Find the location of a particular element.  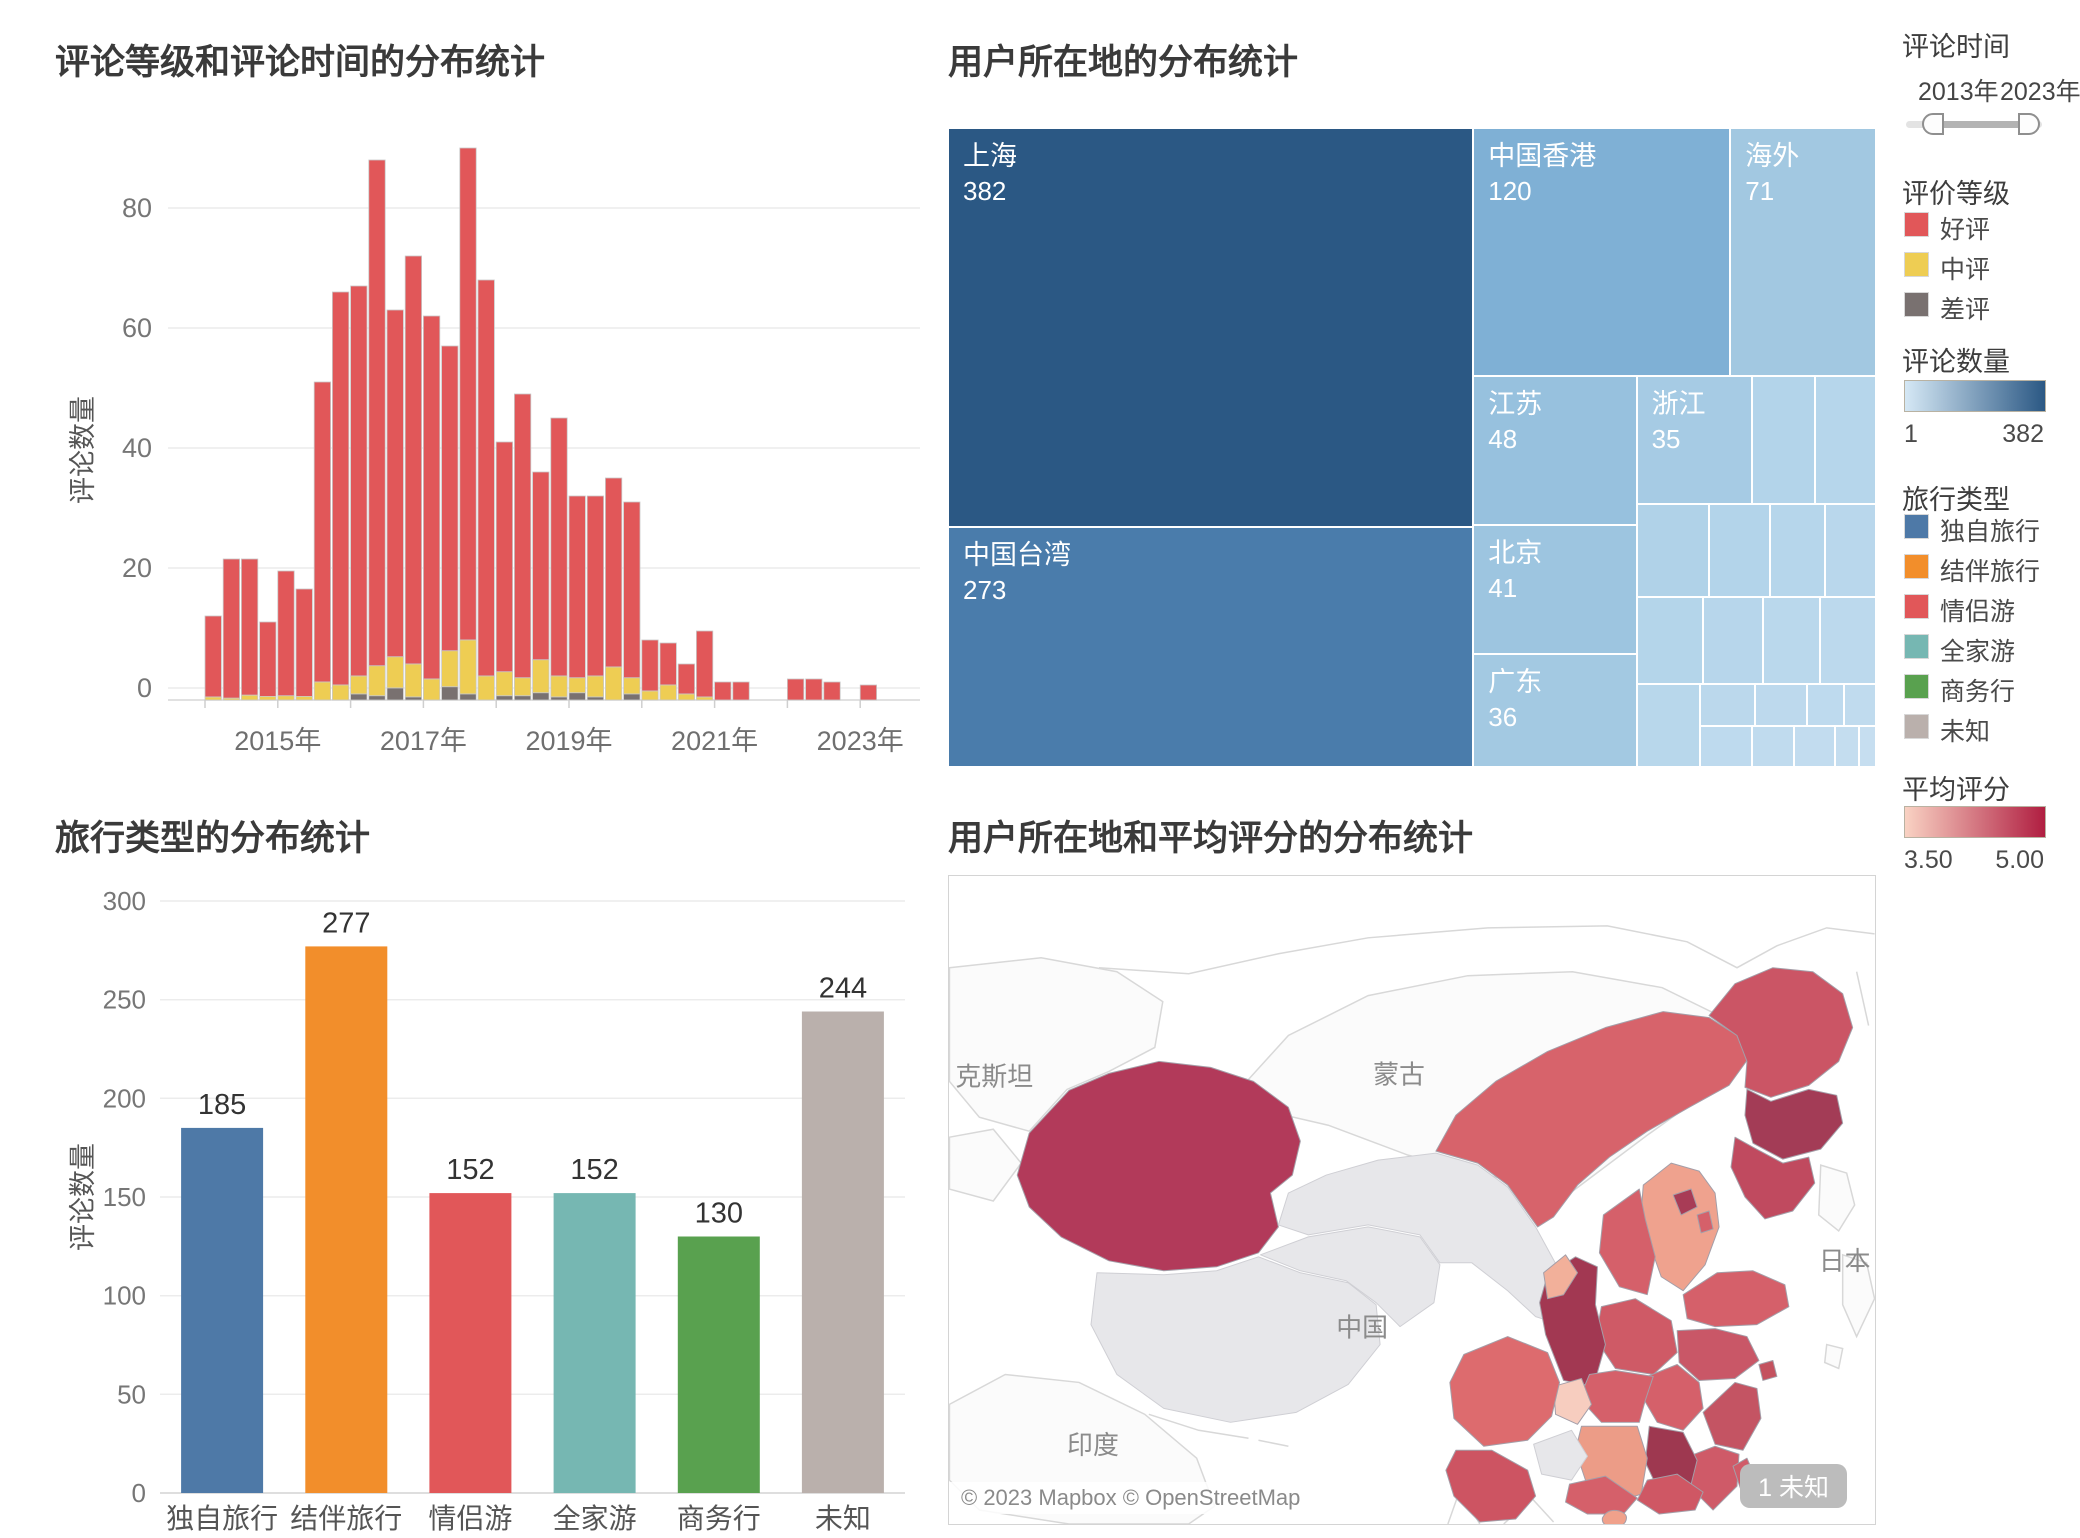

bar-2014Q3 is located at coordinates (249, 629).